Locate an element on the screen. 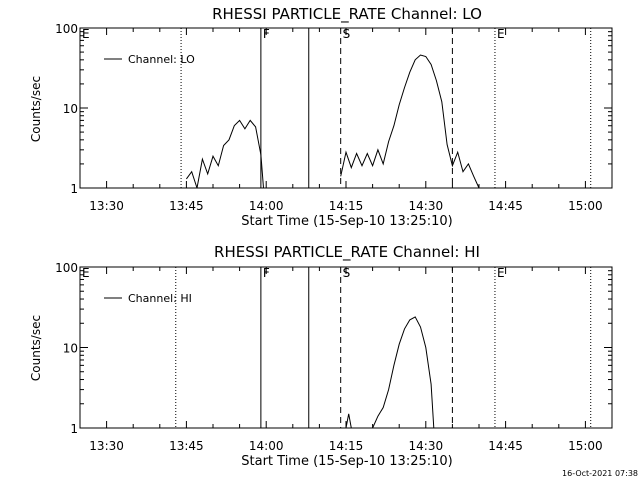 Image resolution: width=640 pixels, height=480 pixels. footer-timestamp: 16-Oct-2021 07:38 is located at coordinates (600, 473).